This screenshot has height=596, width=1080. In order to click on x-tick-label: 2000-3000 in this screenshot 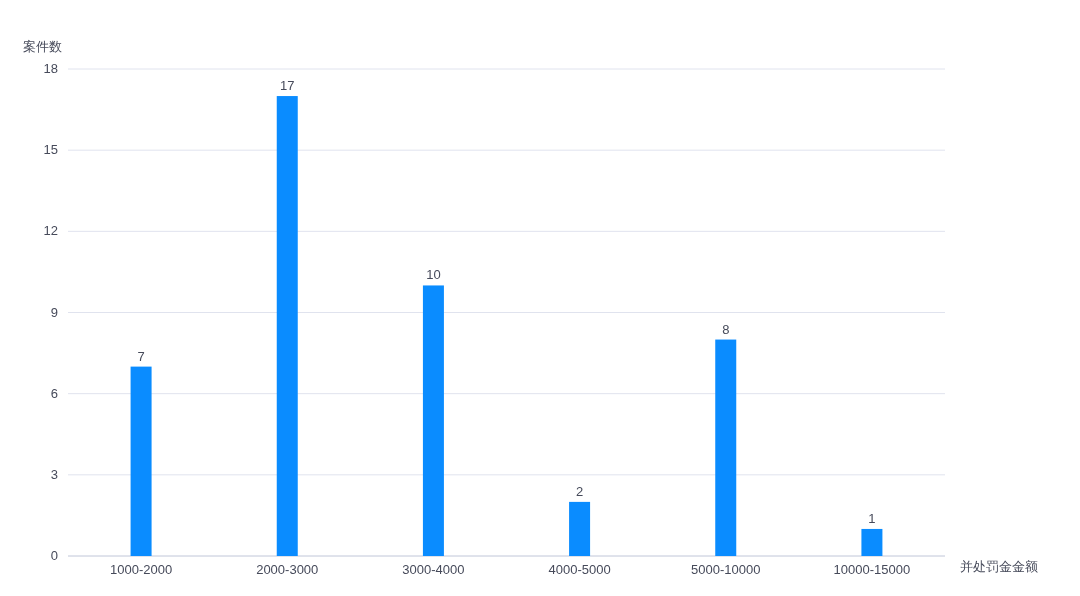, I will do `click(287, 569)`.